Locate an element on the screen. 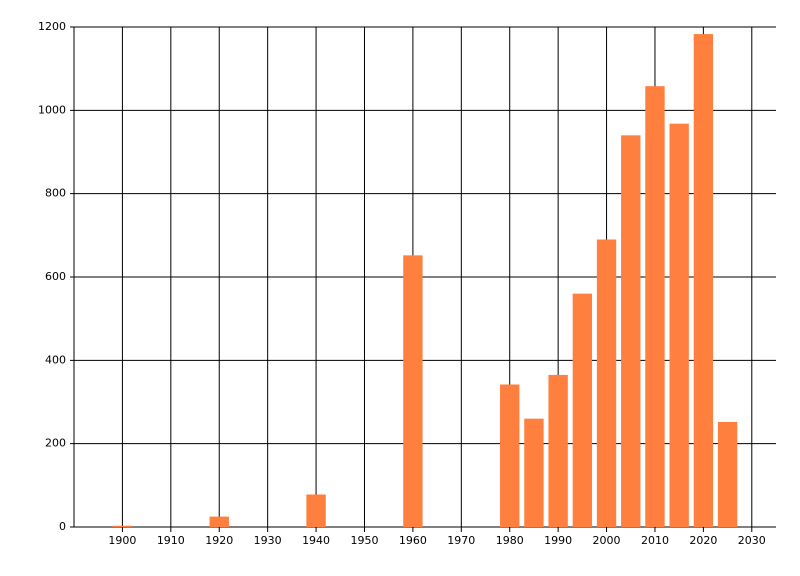 The height and width of the screenshot is (576, 800). y-tick-label: 200 is located at coordinates (55, 443).